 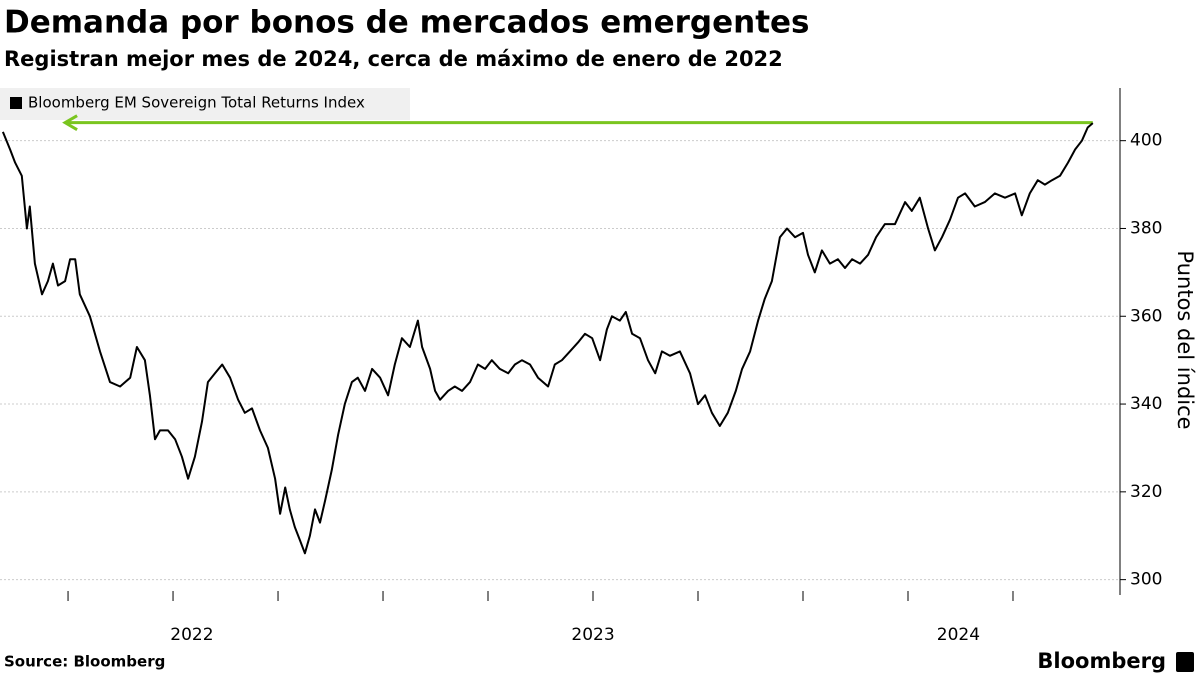 I want to click on source: Source: Bloomberg, so click(x=84, y=662).